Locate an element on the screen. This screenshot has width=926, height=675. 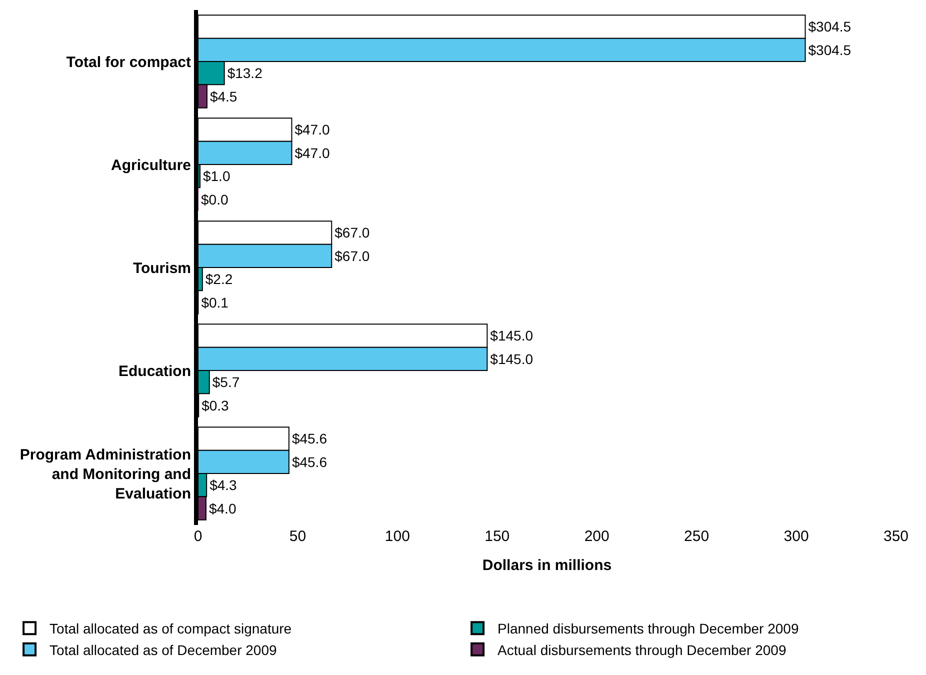
legend-label: Total allocated as of December 2009 is located at coordinates (163, 650).